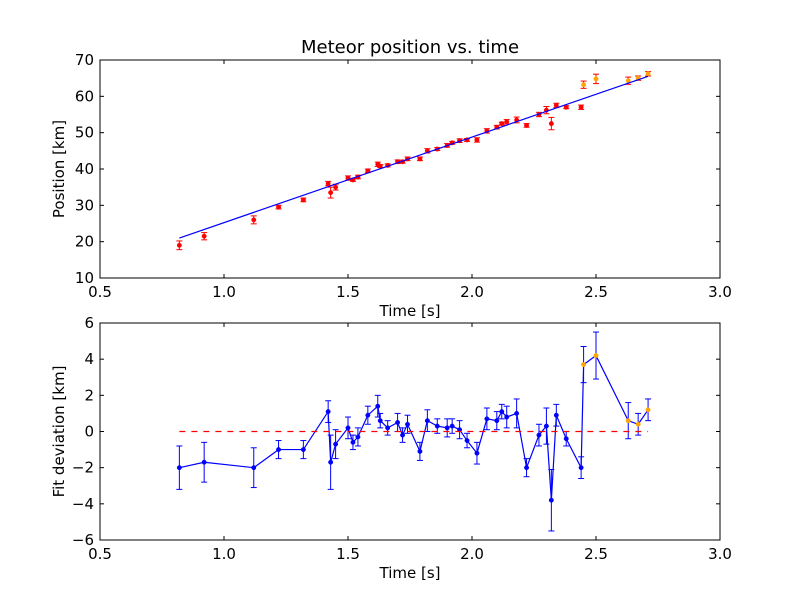 This screenshot has height=604, width=800. Describe the element at coordinates (84, 205) in the screenshot. I see `y-tick-label: 30` at that location.